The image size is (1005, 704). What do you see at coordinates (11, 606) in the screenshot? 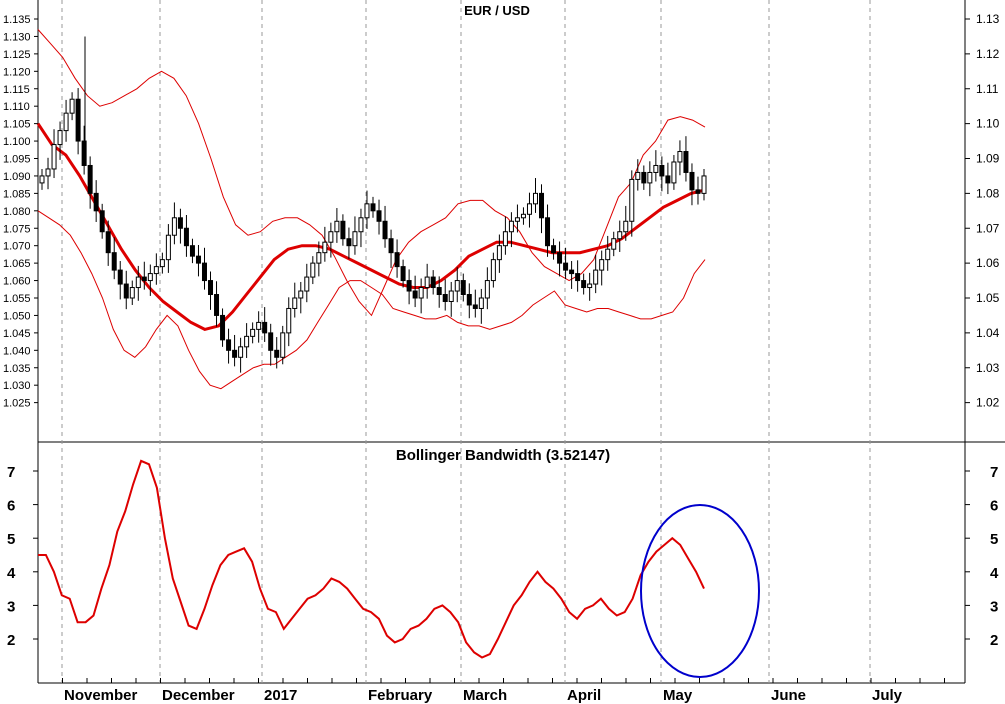
I see `bw-tick-label-1: 3` at bounding box center [11, 606].